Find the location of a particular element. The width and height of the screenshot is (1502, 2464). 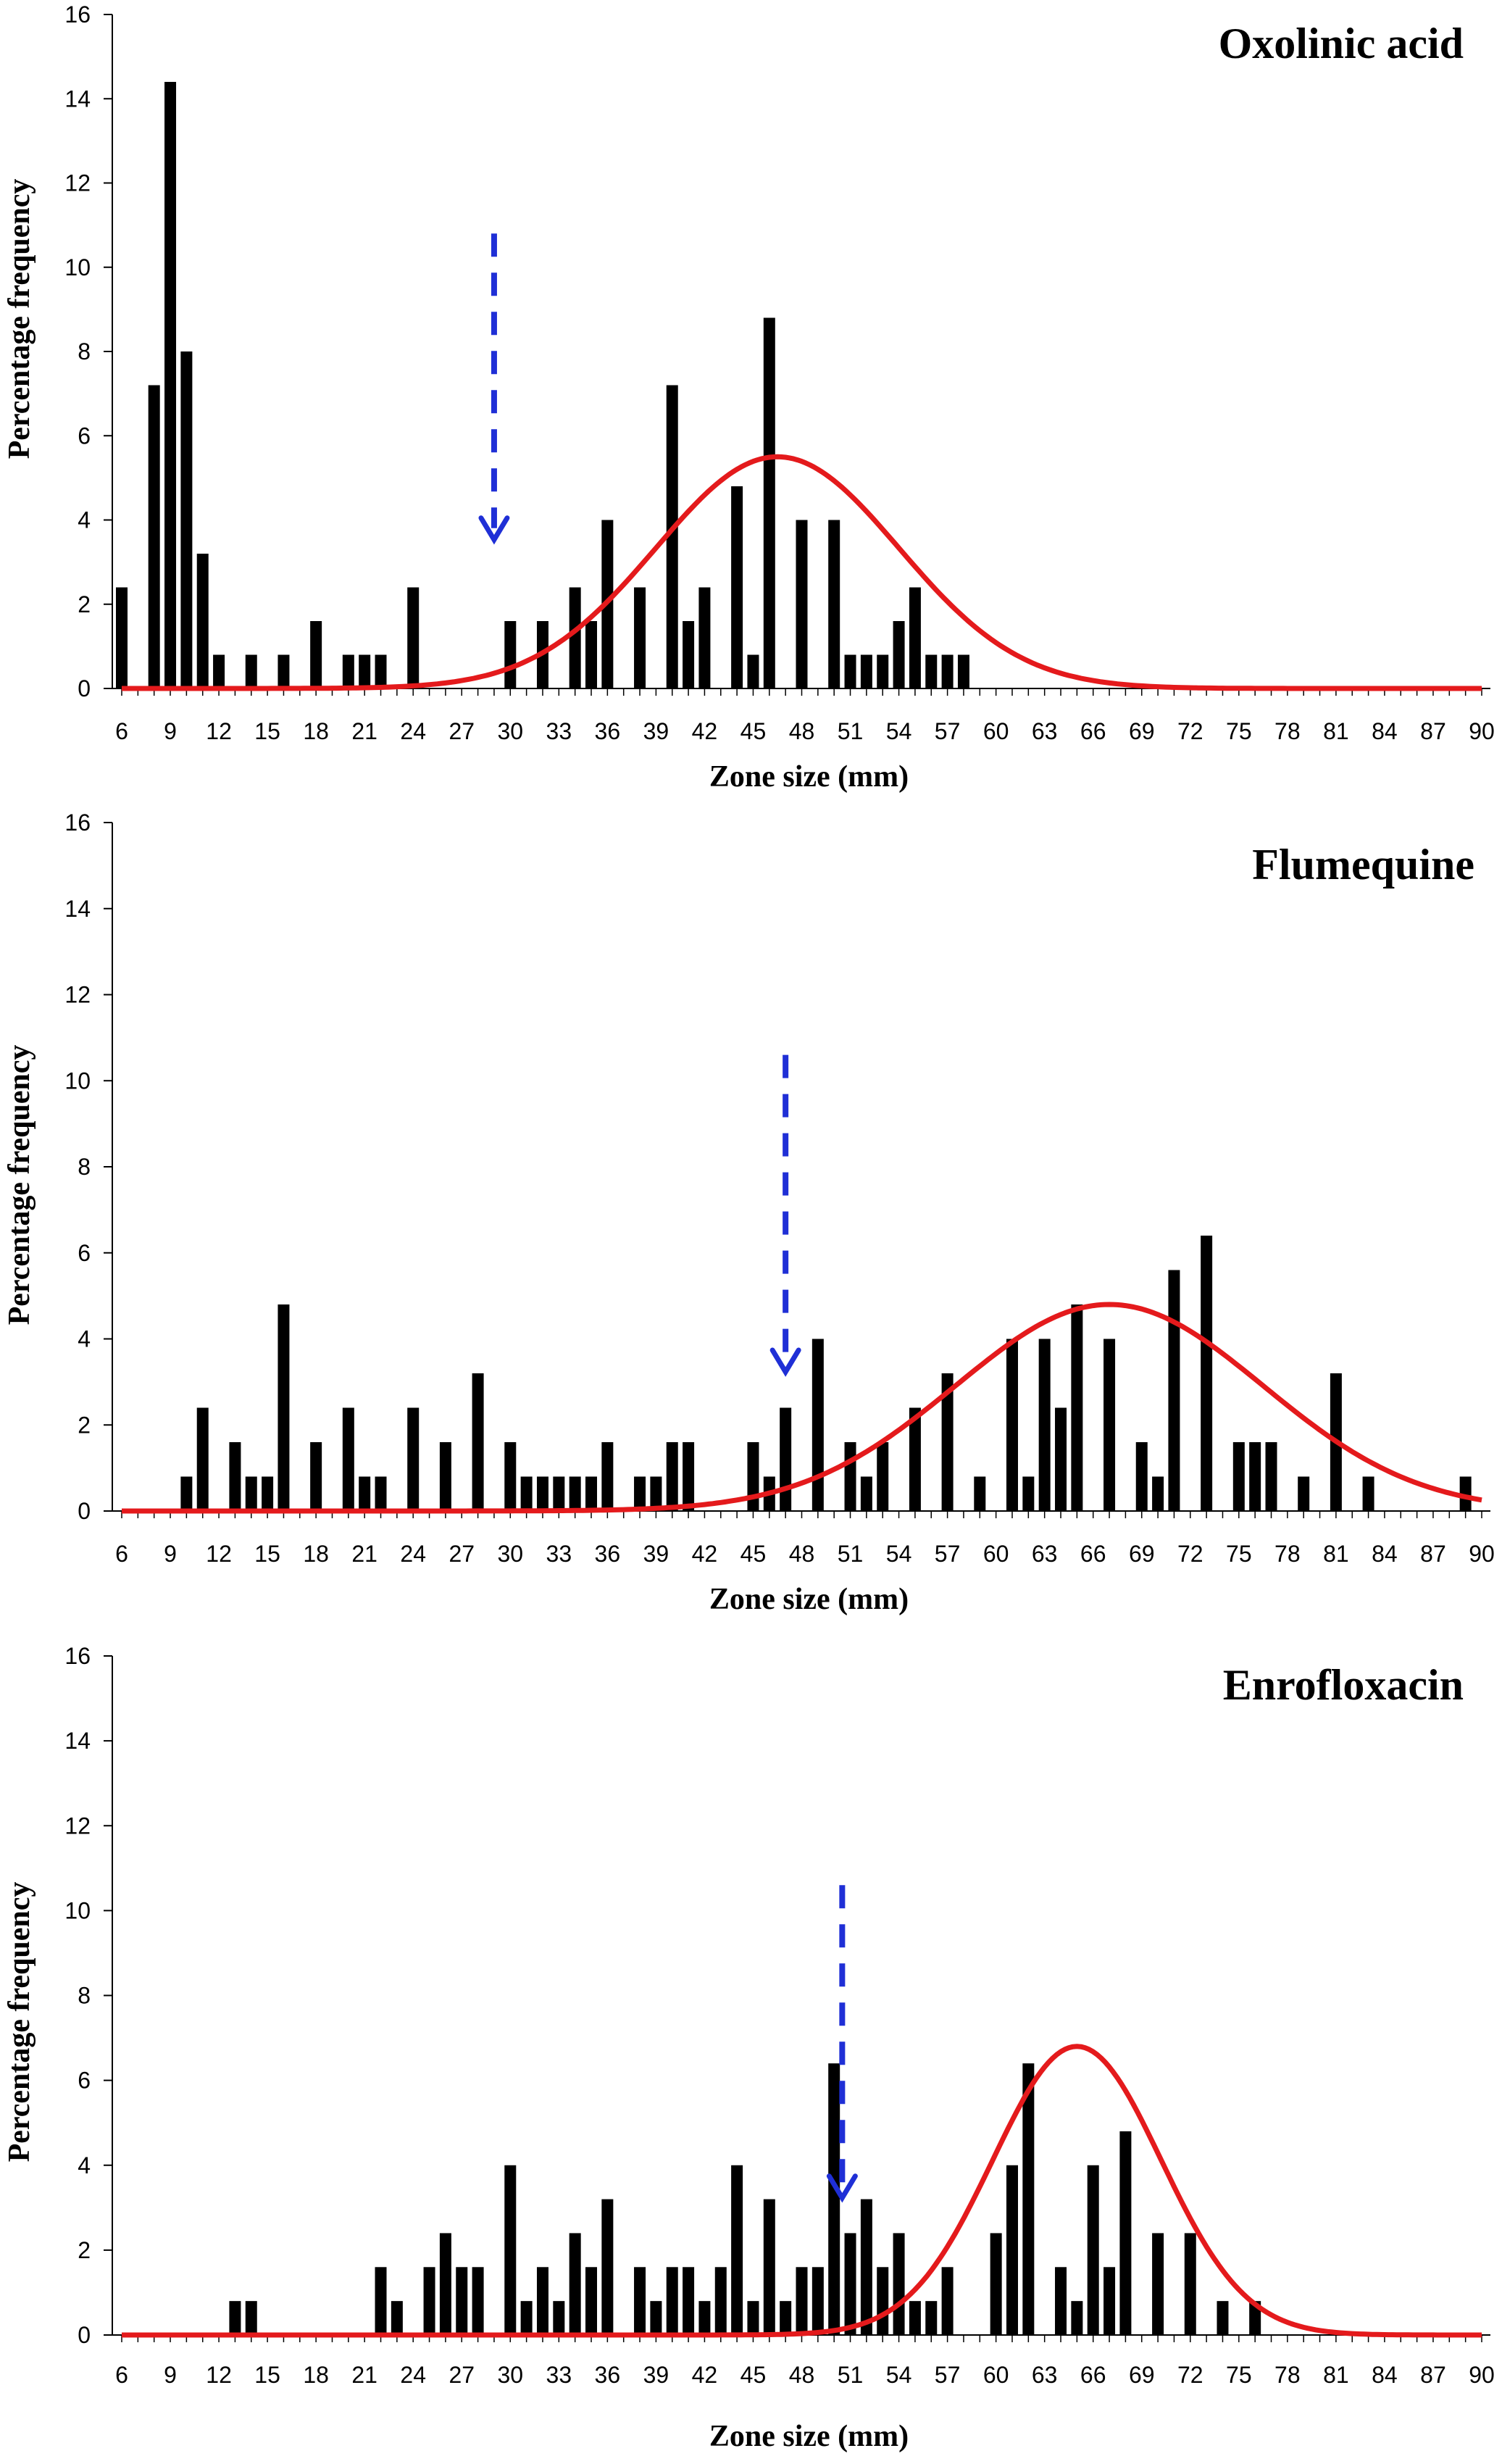

panel-title: Flumequine is located at coordinates (1363, 864).